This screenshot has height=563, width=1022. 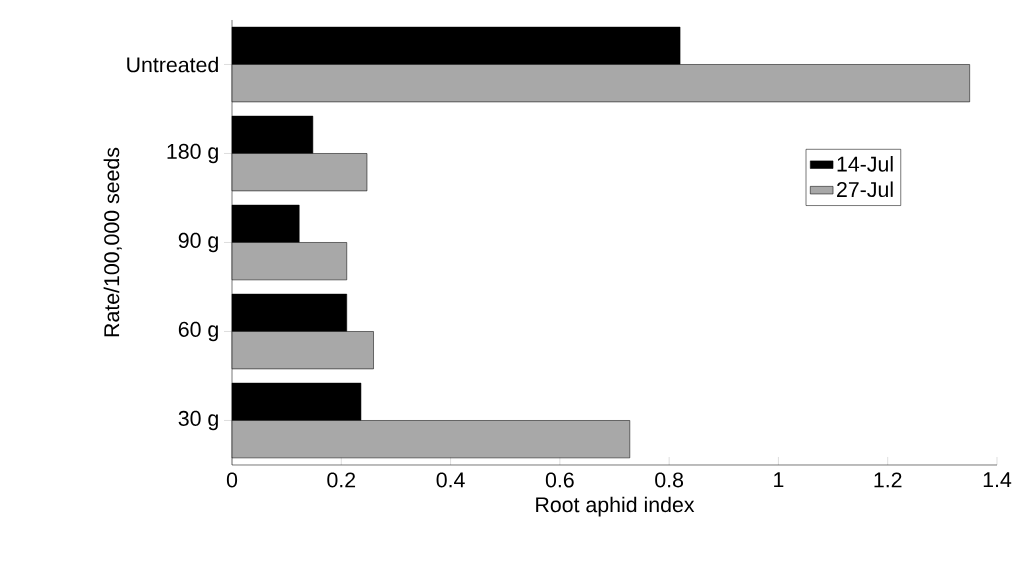 I want to click on x-axis-title: Root aphid index, so click(x=615, y=506).